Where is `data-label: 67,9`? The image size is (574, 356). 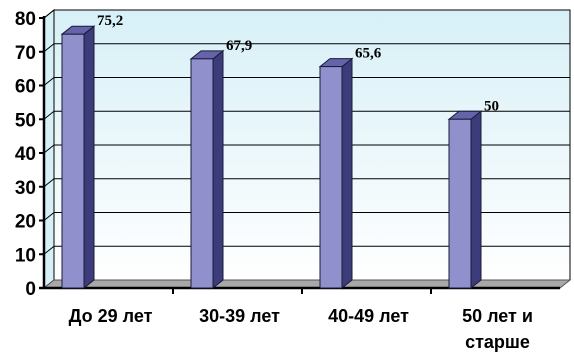 data-label: 67,9 is located at coordinates (239, 46).